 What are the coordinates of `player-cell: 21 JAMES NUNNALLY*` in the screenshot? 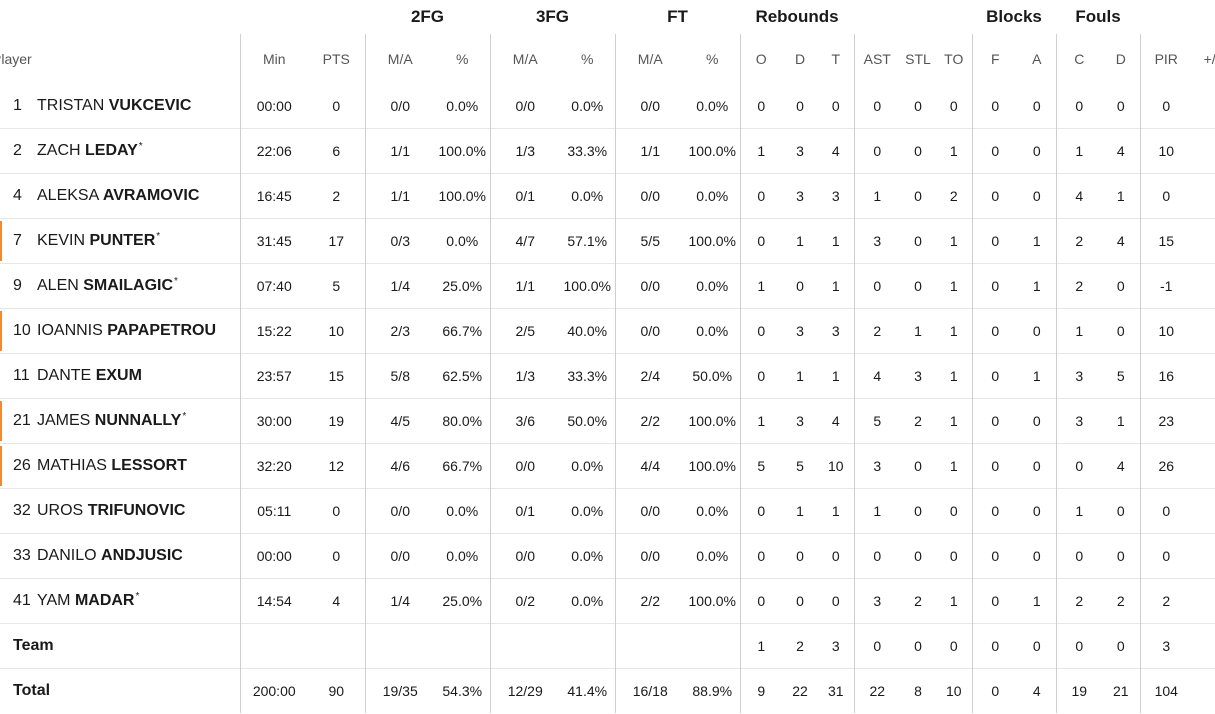 It's located at (120, 421).